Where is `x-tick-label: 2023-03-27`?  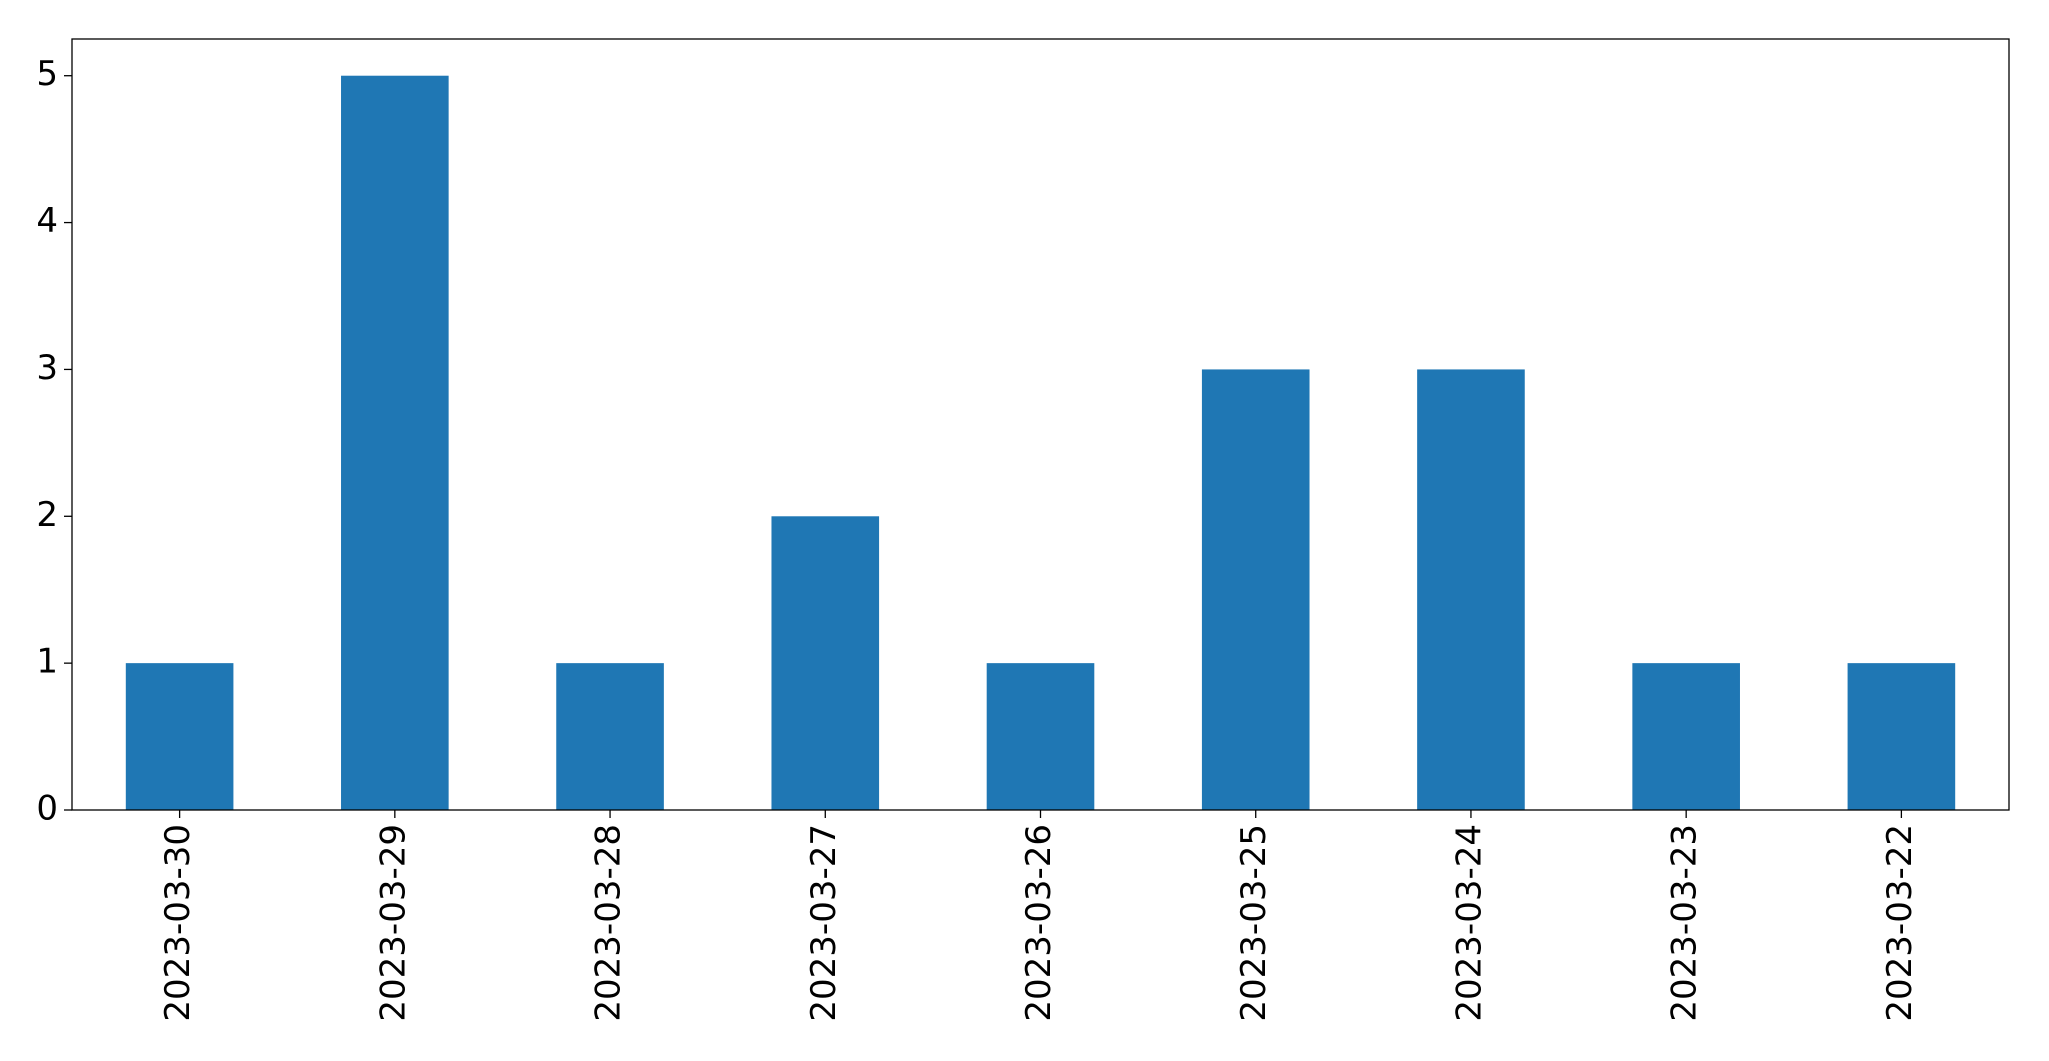 x-tick-label: 2023-03-27 is located at coordinates (824, 923).